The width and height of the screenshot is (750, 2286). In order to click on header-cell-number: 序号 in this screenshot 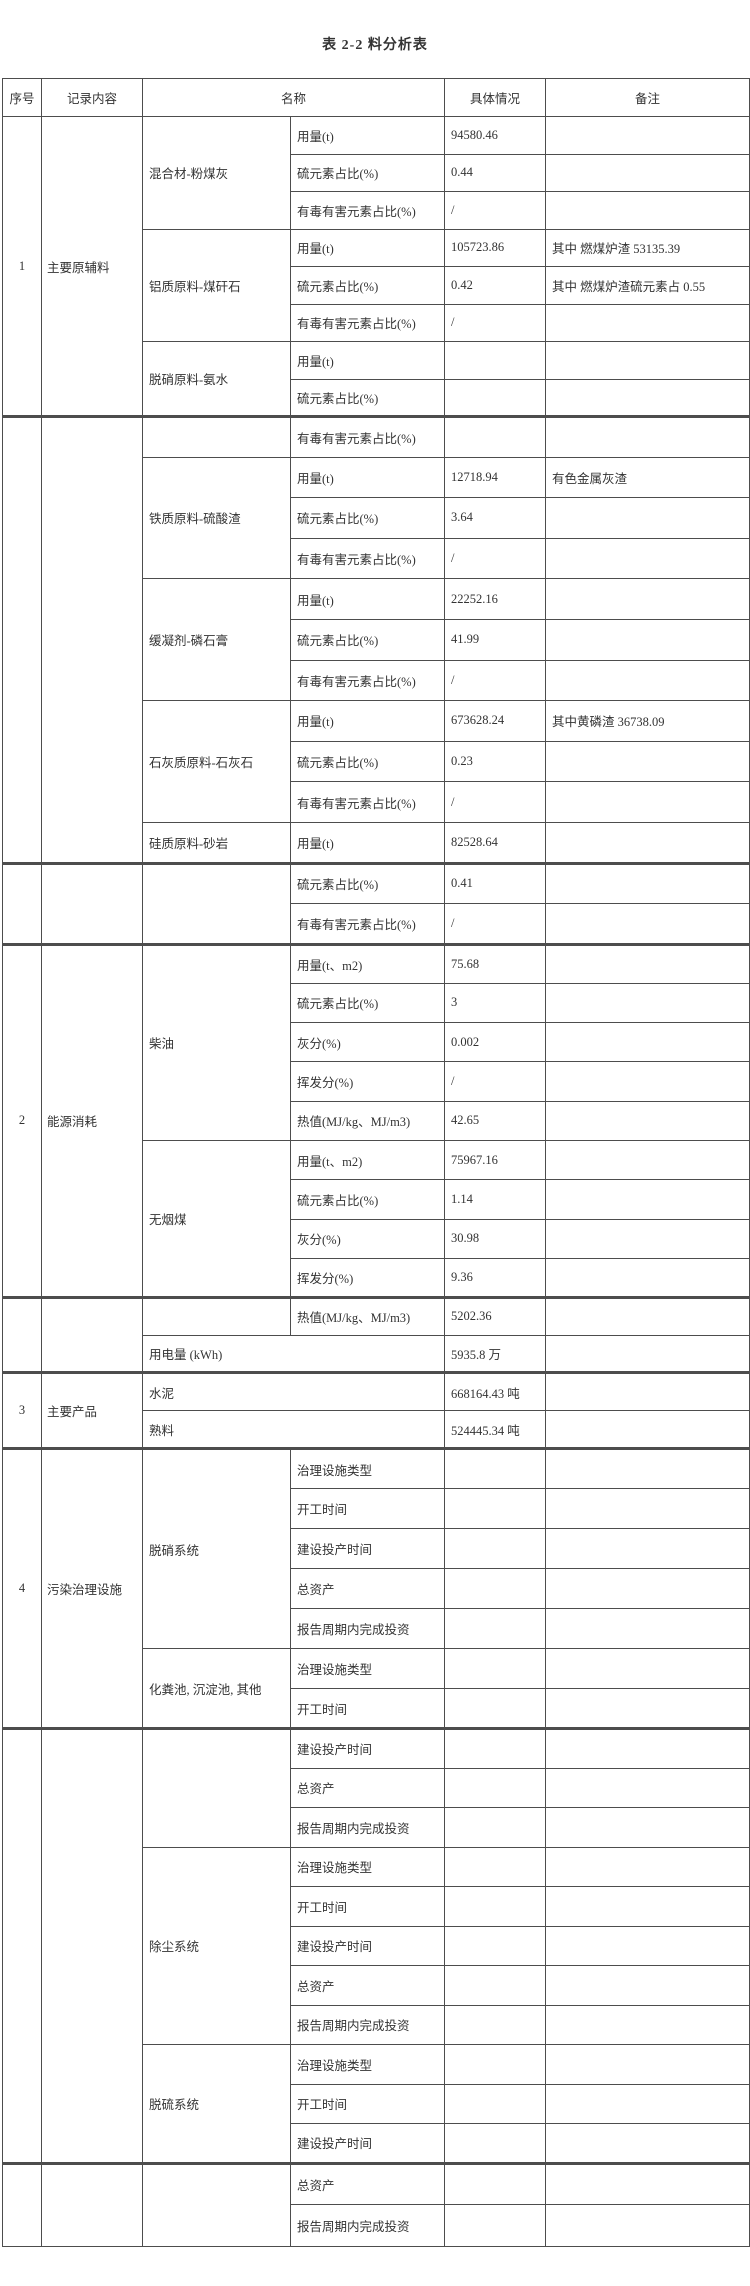, I will do `click(22, 97)`.